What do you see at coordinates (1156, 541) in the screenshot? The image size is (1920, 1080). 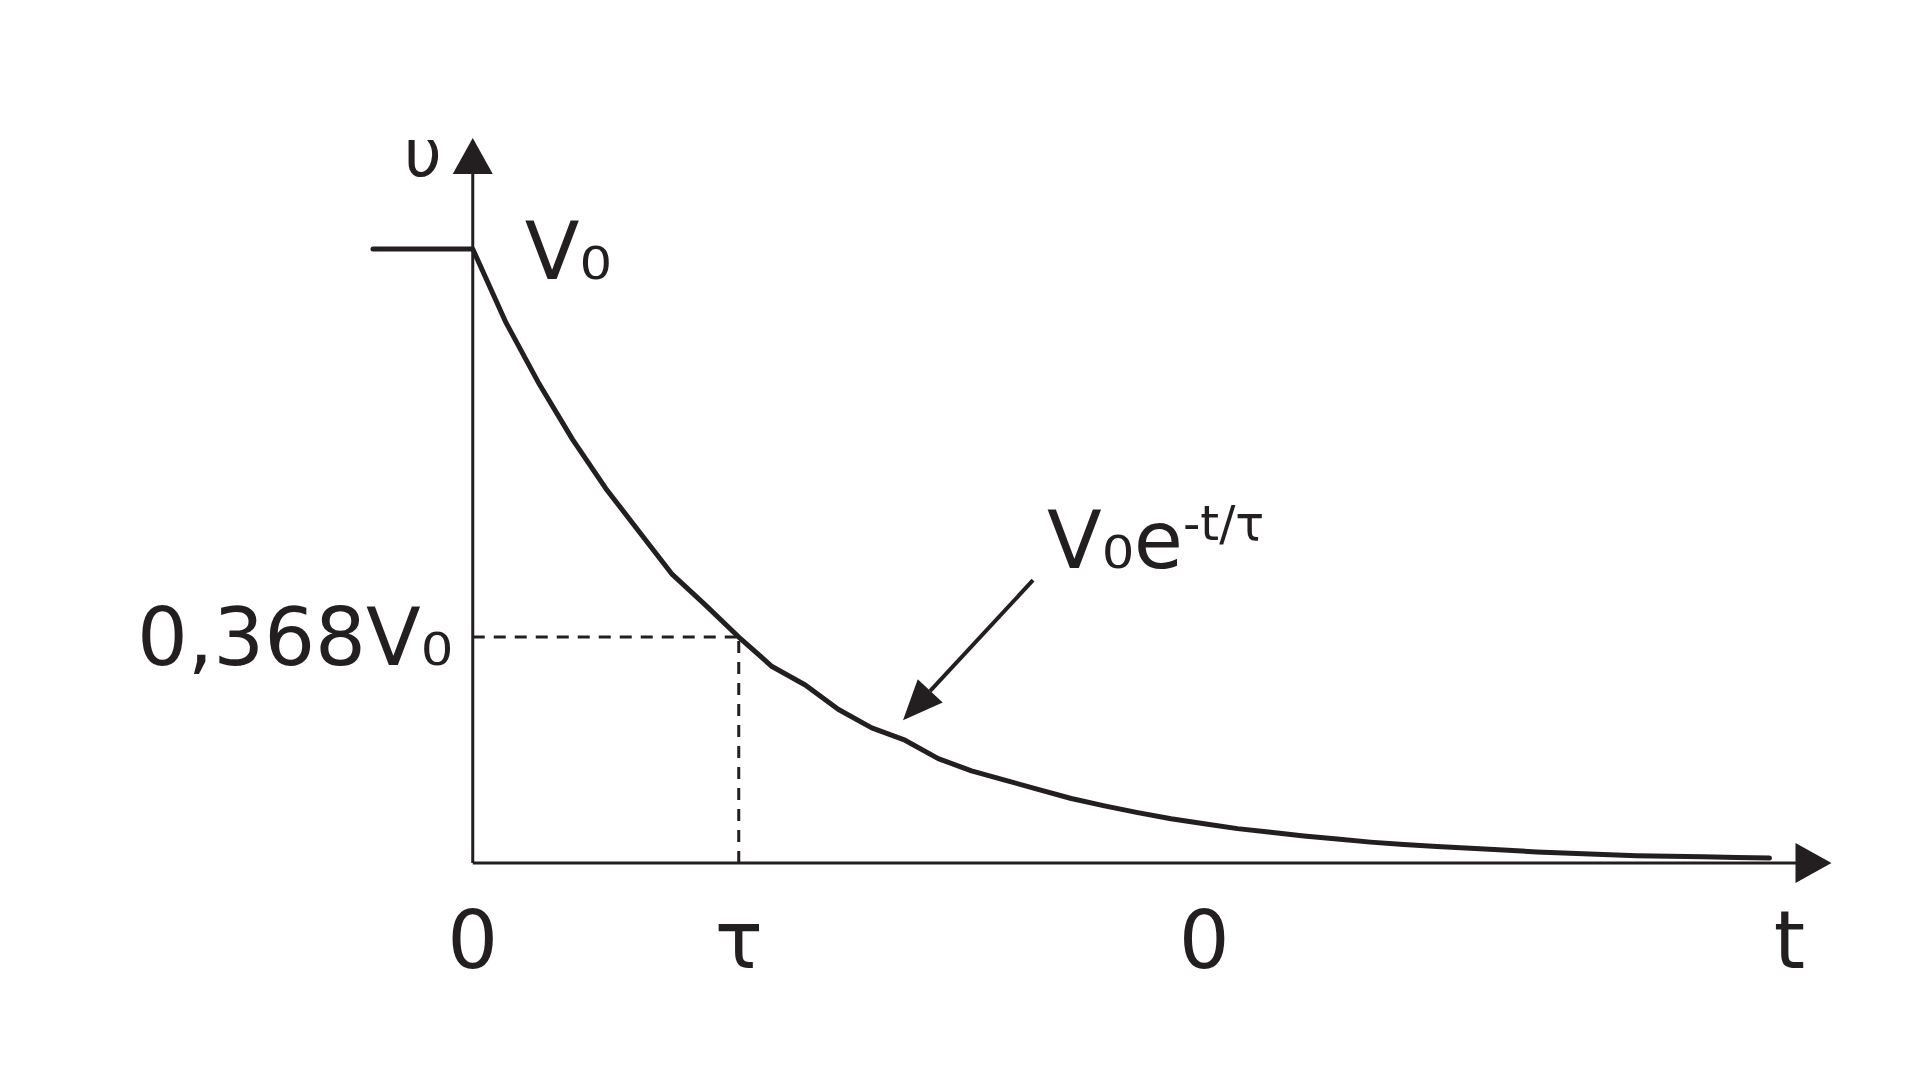 I see `annotation: V₀e$^{-t/τ}$` at bounding box center [1156, 541].